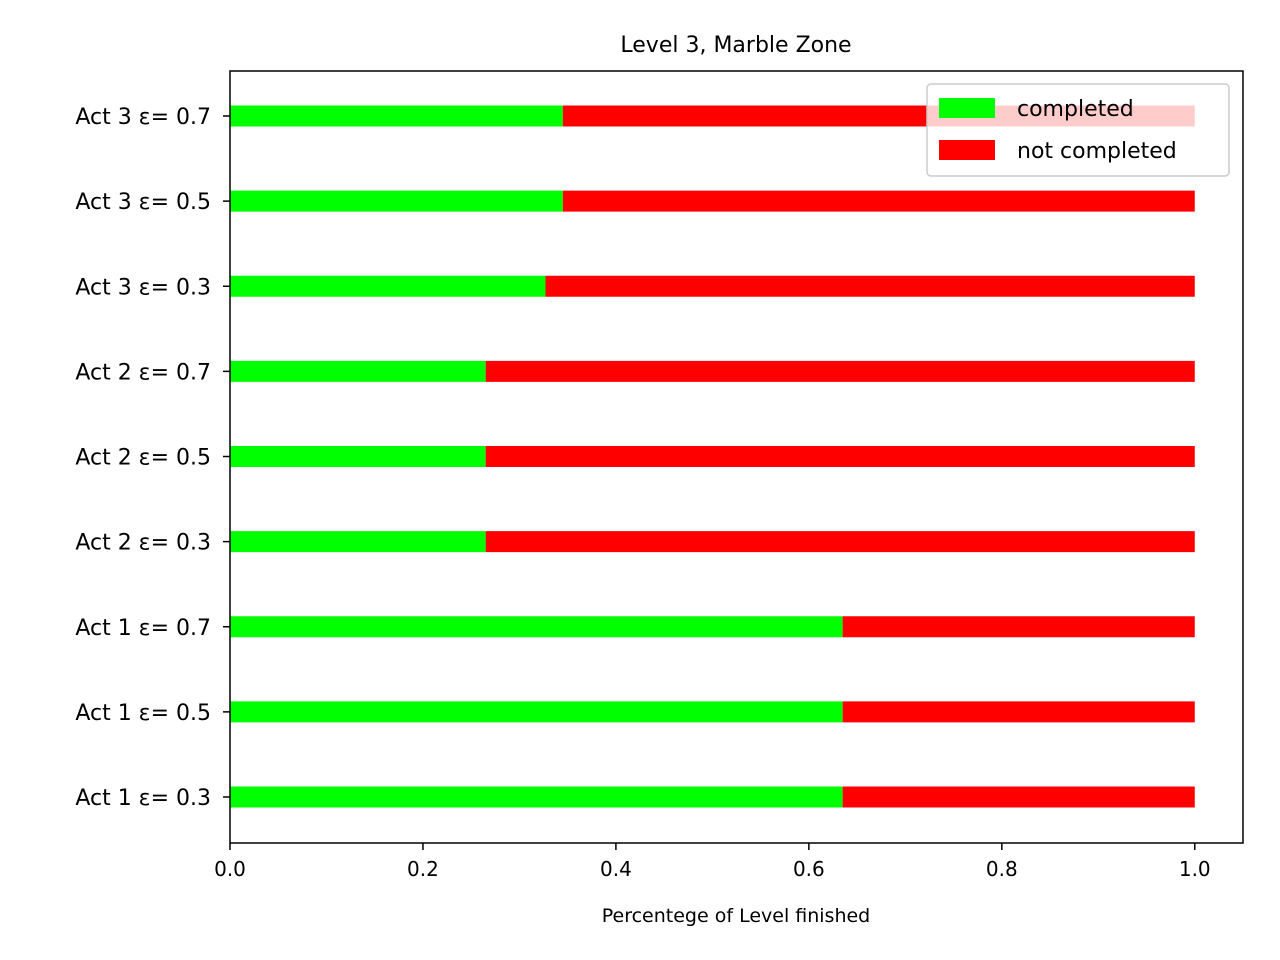 This screenshot has width=1280, height=960. Describe the element at coordinates (712, 862) in the screenshot. I see `x-axis: 0.0 0.2 0.4 0.6 0.8 1.0` at that location.